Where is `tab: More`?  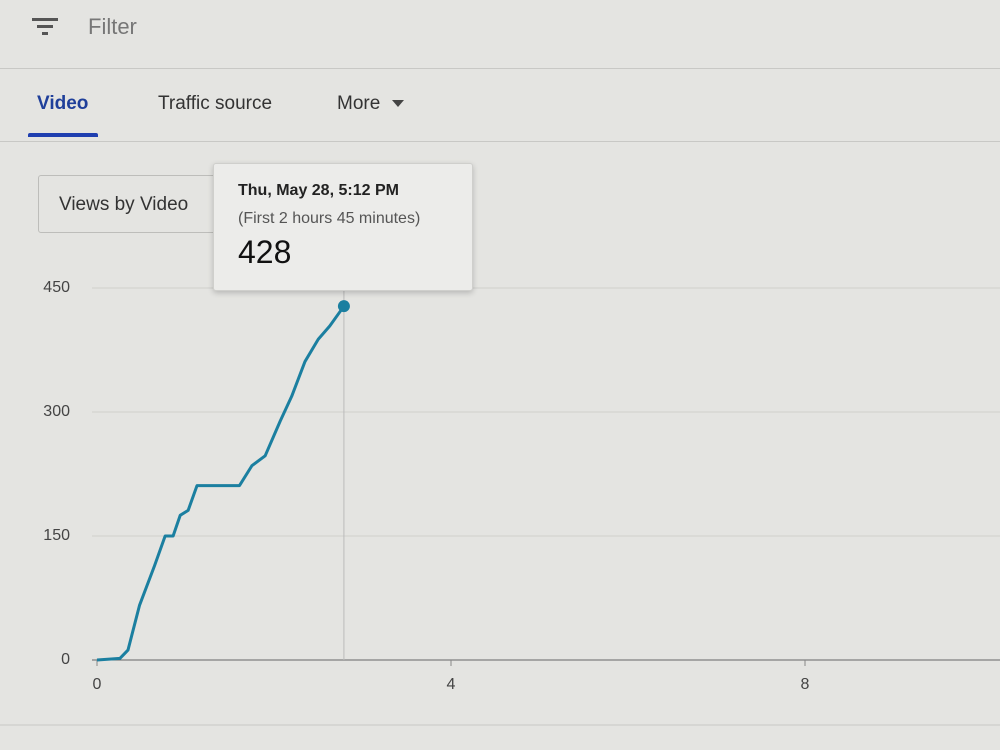
tab: More is located at coordinates (371, 104).